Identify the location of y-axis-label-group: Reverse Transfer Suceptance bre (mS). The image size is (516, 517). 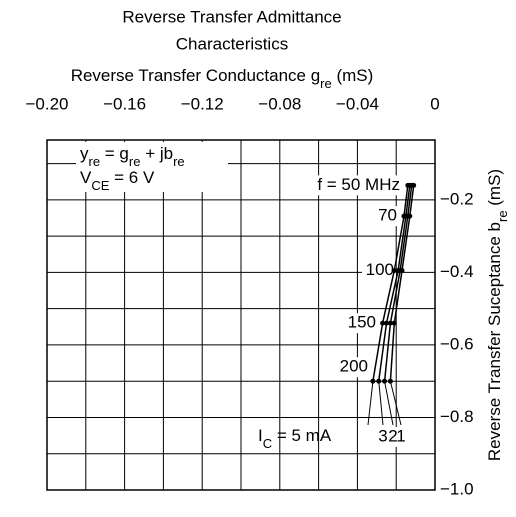
(497, 315).